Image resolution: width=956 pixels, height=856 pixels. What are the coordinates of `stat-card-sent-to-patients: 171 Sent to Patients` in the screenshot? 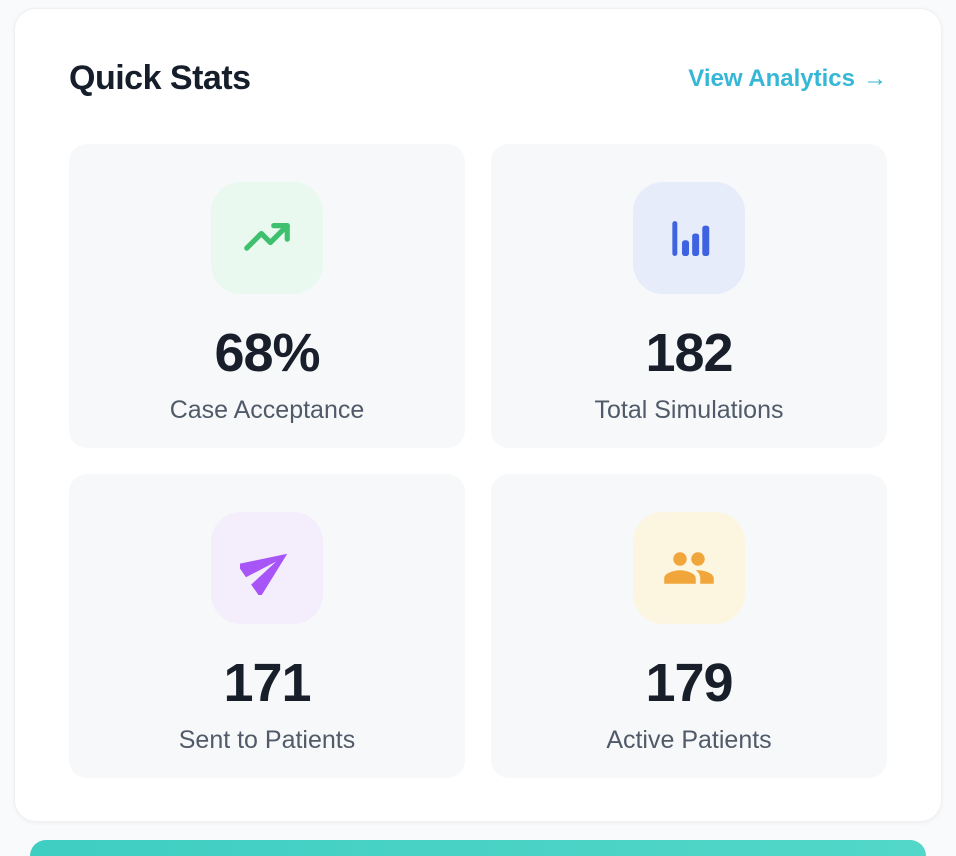 It's located at (267, 626).